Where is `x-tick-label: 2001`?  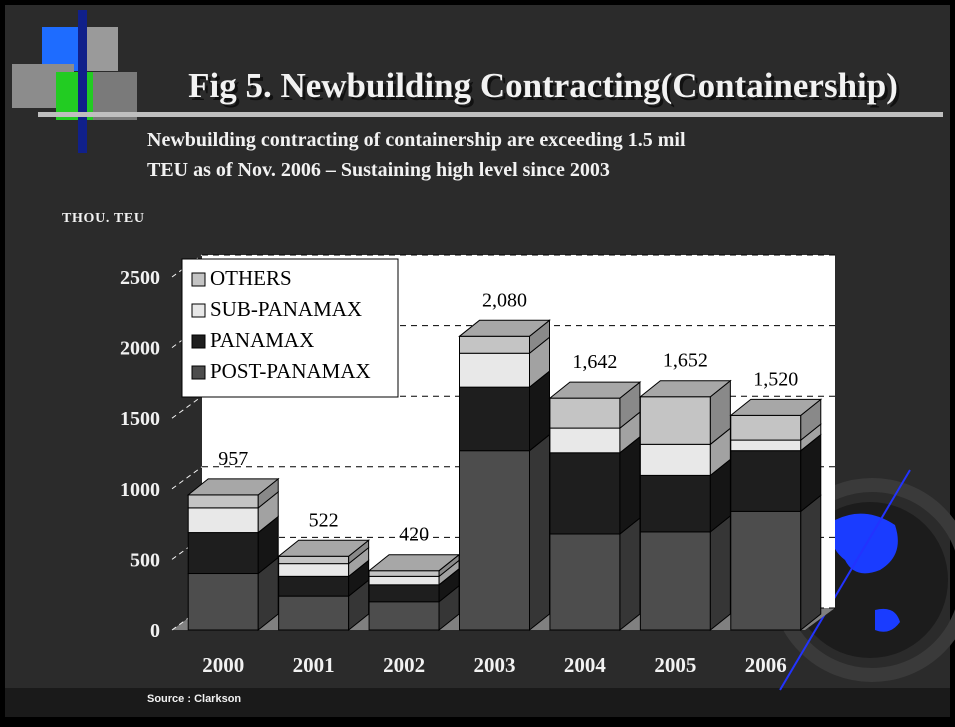
x-tick-label: 2001 is located at coordinates (314, 665).